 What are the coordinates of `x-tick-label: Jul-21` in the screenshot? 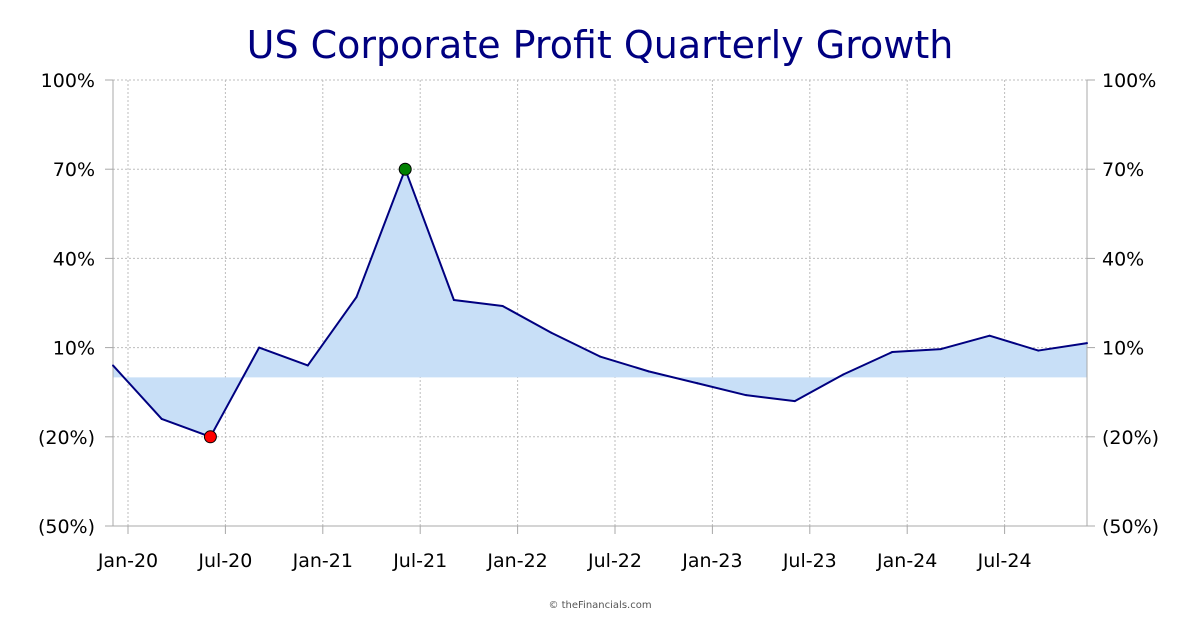 It's located at (419, 561).